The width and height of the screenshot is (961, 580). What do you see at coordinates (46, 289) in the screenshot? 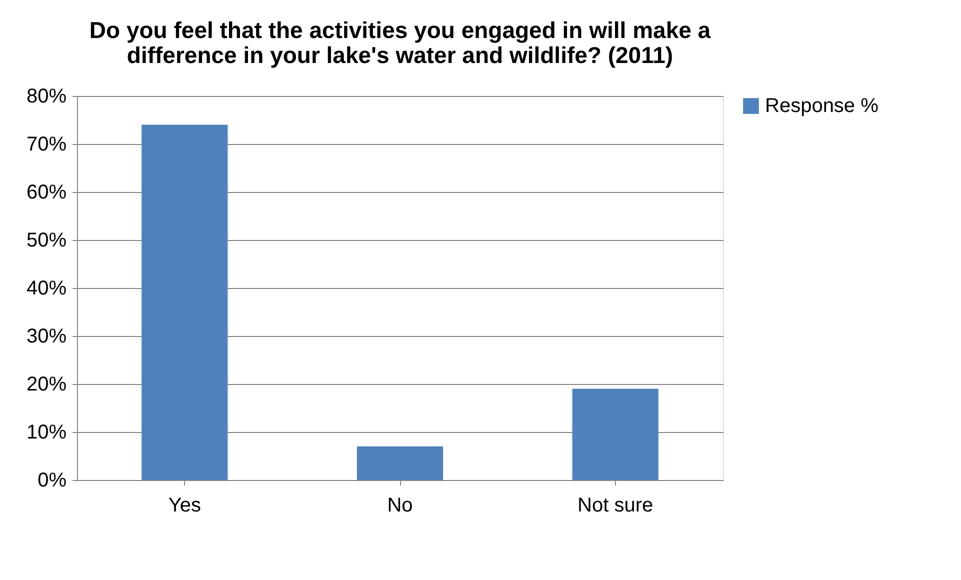
I see `y-tick-label: 40%` at bounding box center [46, 289].